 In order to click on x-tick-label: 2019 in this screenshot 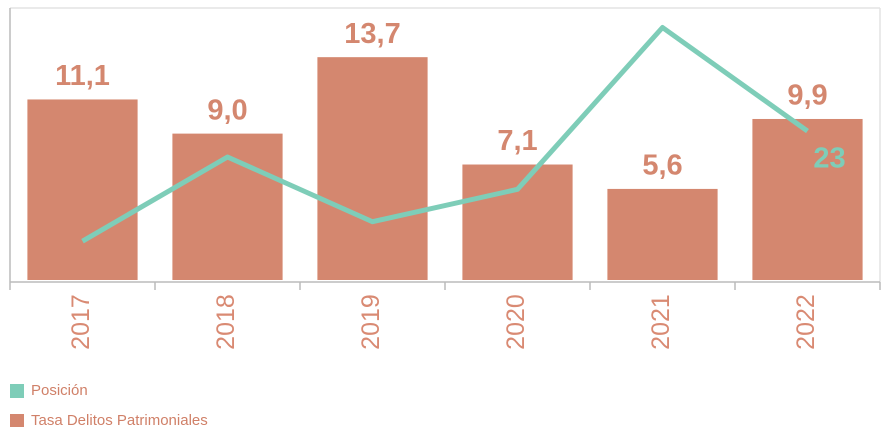, I will do `click(371, 322)`.